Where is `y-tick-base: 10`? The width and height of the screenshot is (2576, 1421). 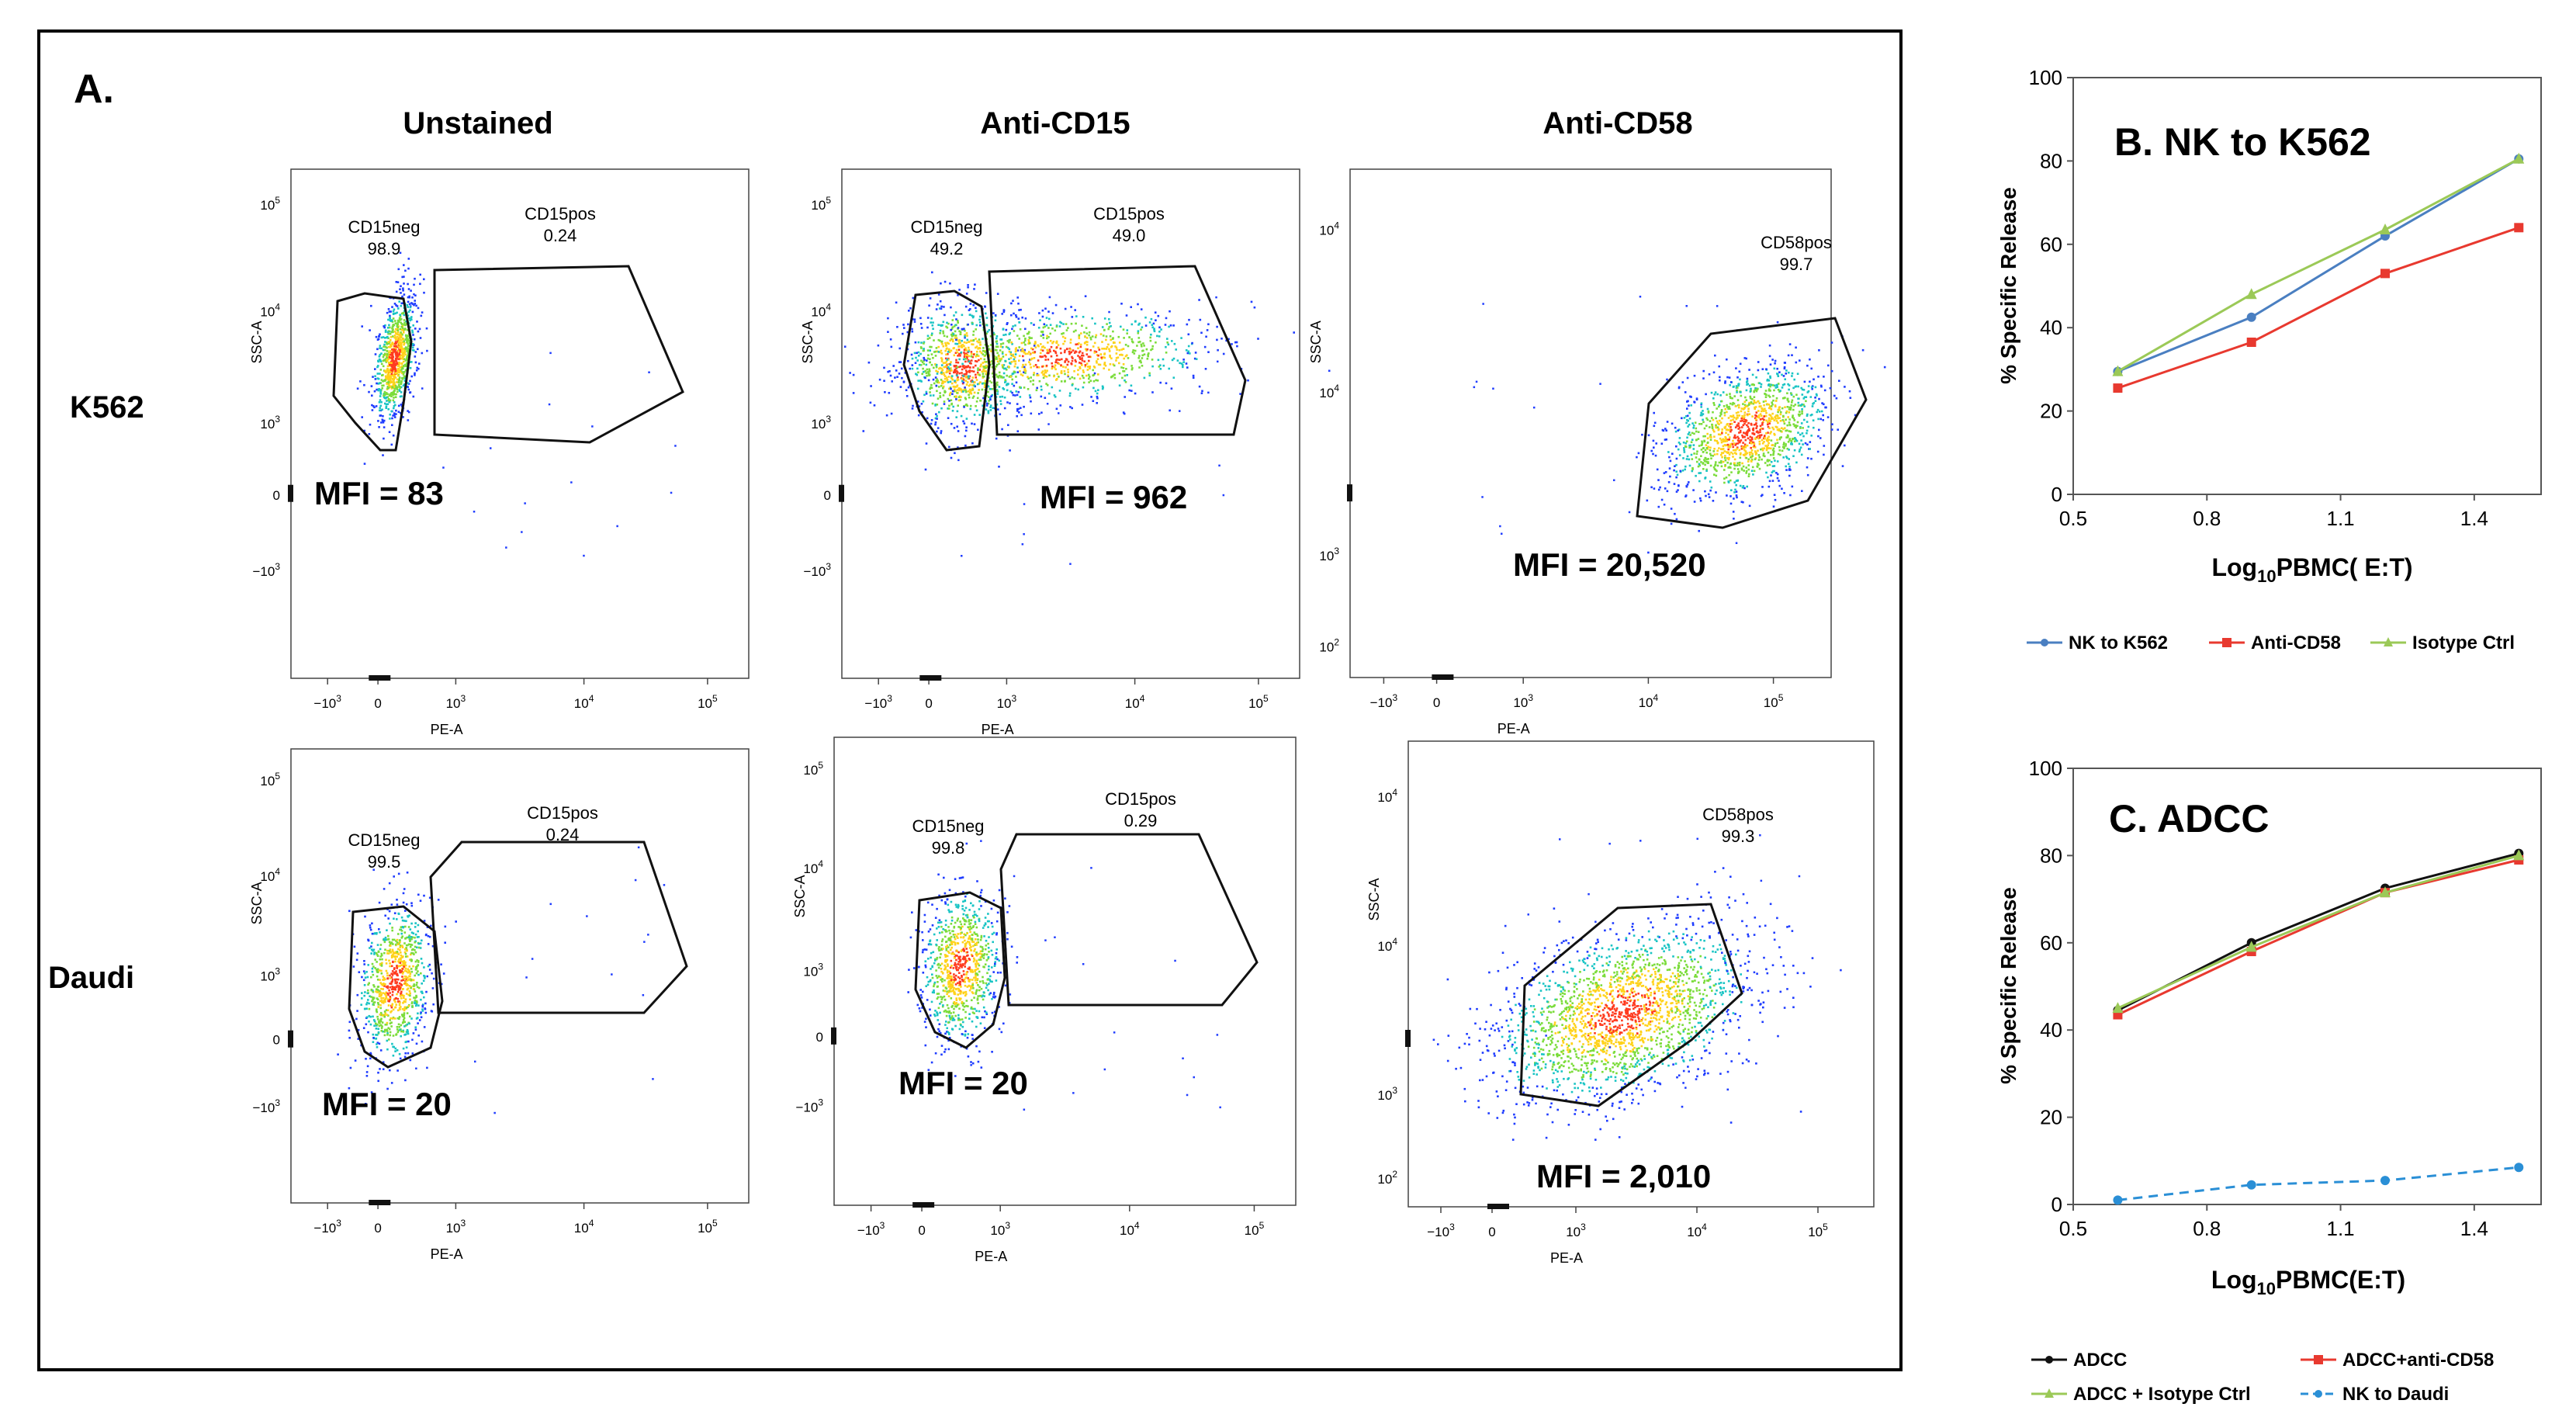
y-tick-base: 10 is located at coordinates (267, 205).